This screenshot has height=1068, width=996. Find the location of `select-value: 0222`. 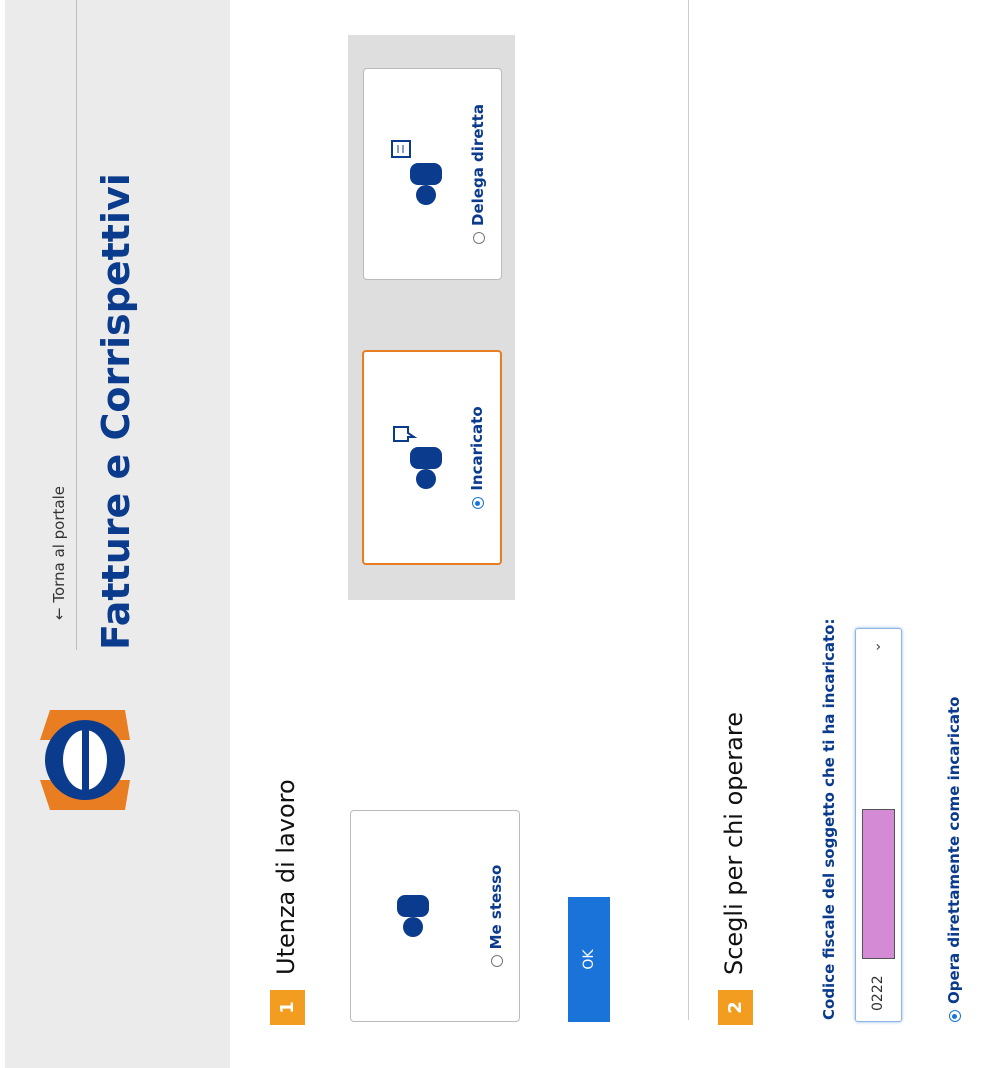

select-value: 0222 is located at coordinates (878, 993).